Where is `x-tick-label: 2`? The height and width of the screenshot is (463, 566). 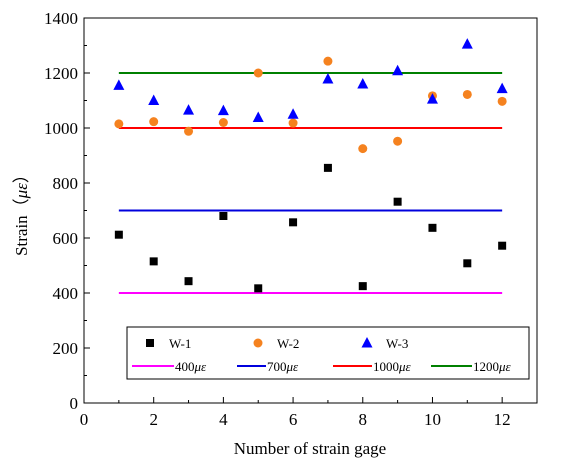
x-tick-label: 2 is located at coordinates (153, 419).